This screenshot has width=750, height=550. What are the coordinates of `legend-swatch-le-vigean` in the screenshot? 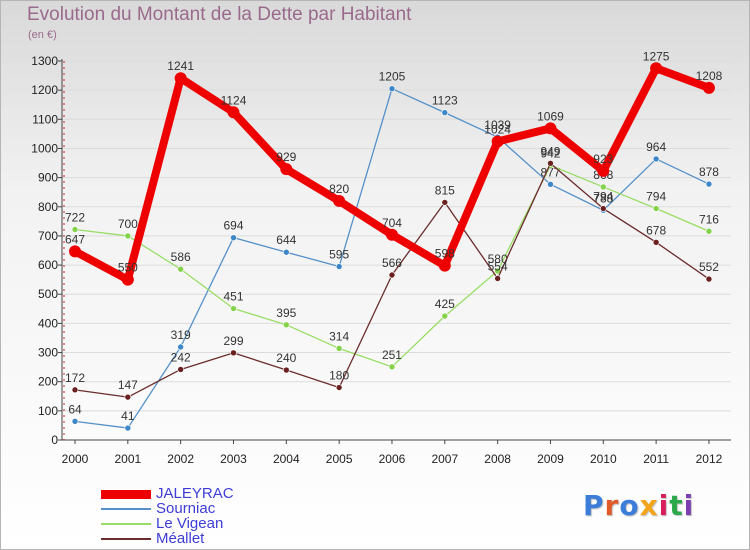 It's located at (126, 524).